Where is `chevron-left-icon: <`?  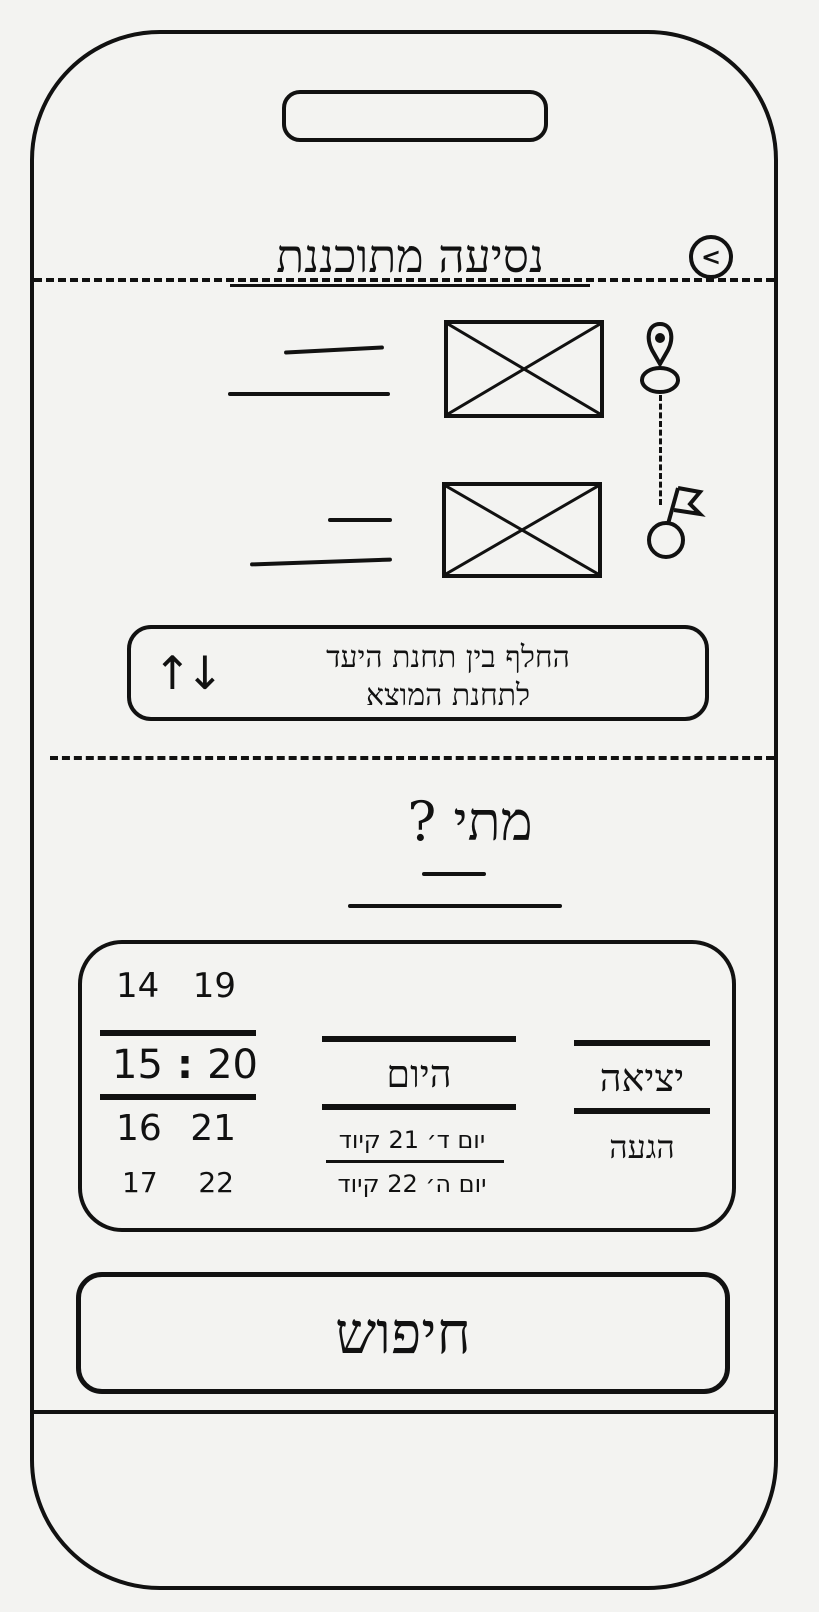
chevron-left-icon: < is located at coordinates (711, 257).